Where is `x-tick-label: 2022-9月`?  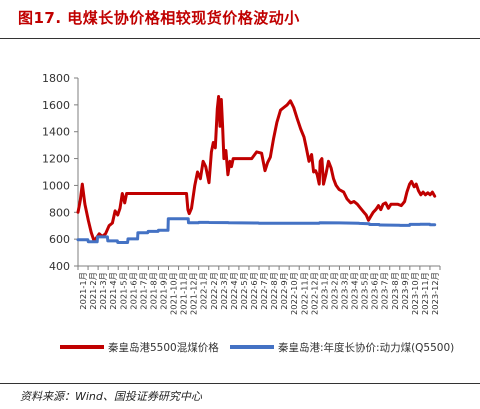 x-tick-label: 2022-9月 is located at coordinates (284, 291).